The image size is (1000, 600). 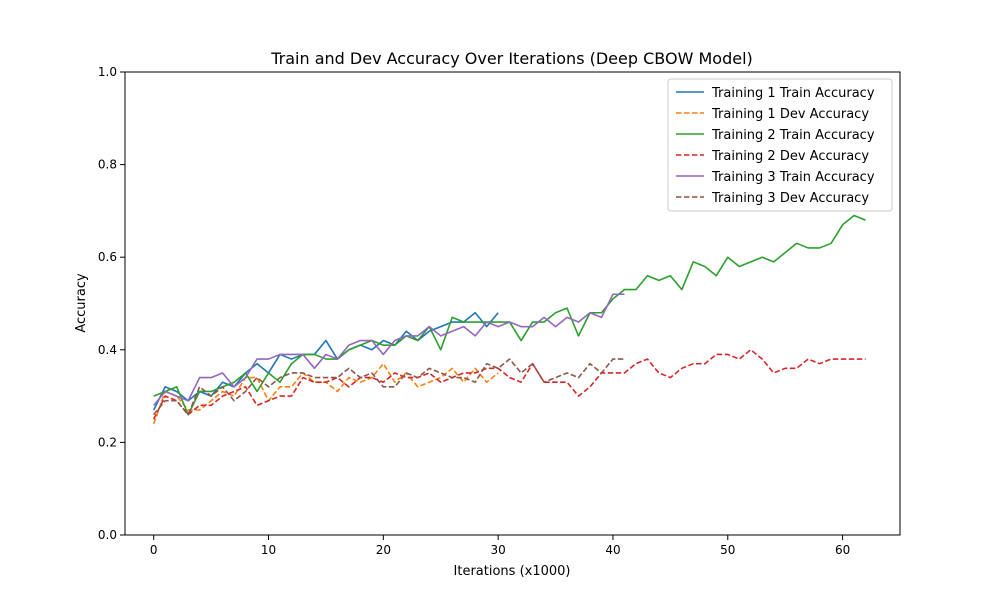 What do you see at coordinates (790, 198) in the screenshot?
I see `legend-label: Training 3 Dev Accuracy` at bounding box center [790, 198].